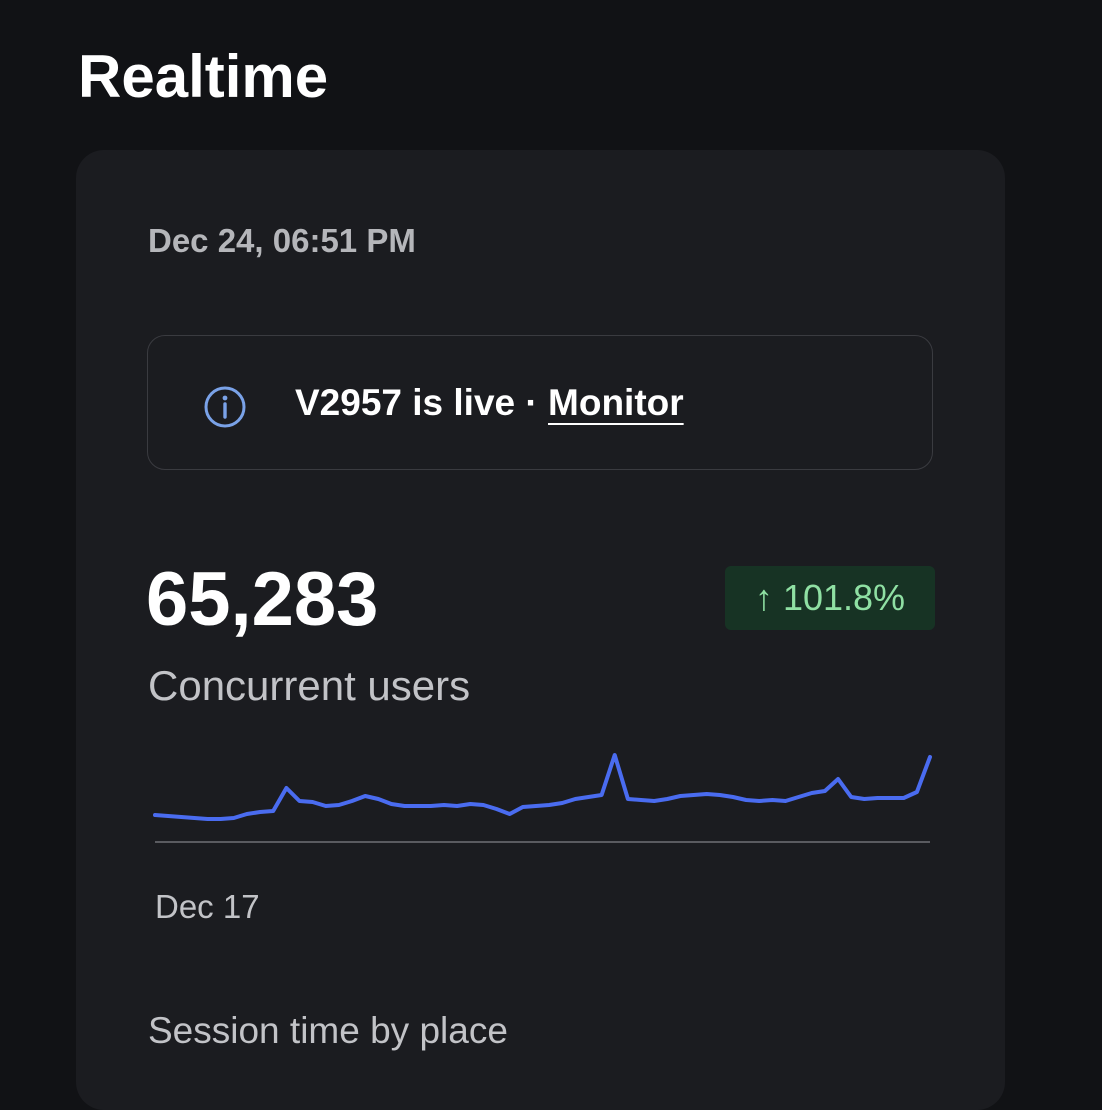 The image size is (1102, 1110). I want to click on notice-text: V2957 is live ·, so click(416, 402).